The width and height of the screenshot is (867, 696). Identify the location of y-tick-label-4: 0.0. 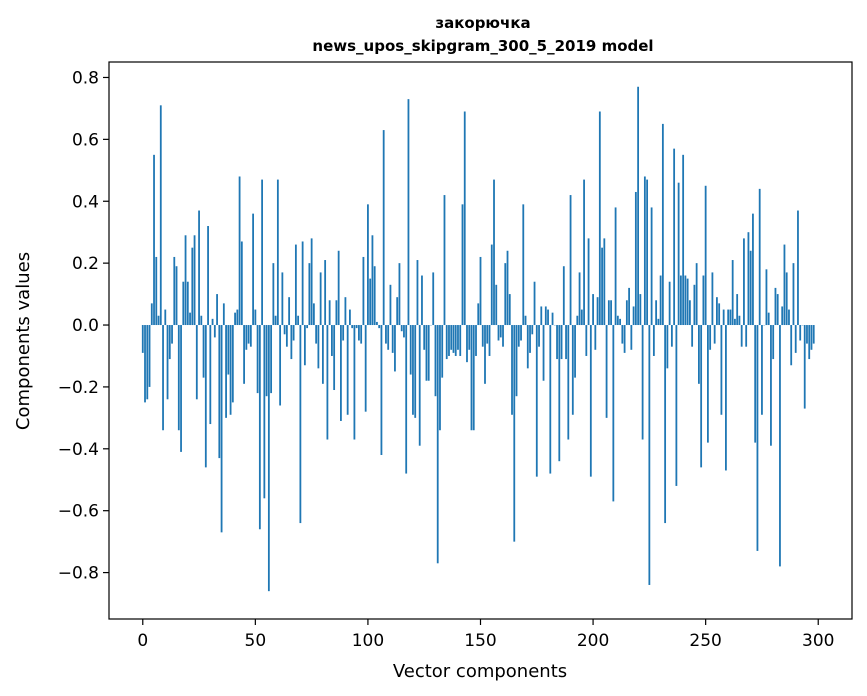
(85, 326).